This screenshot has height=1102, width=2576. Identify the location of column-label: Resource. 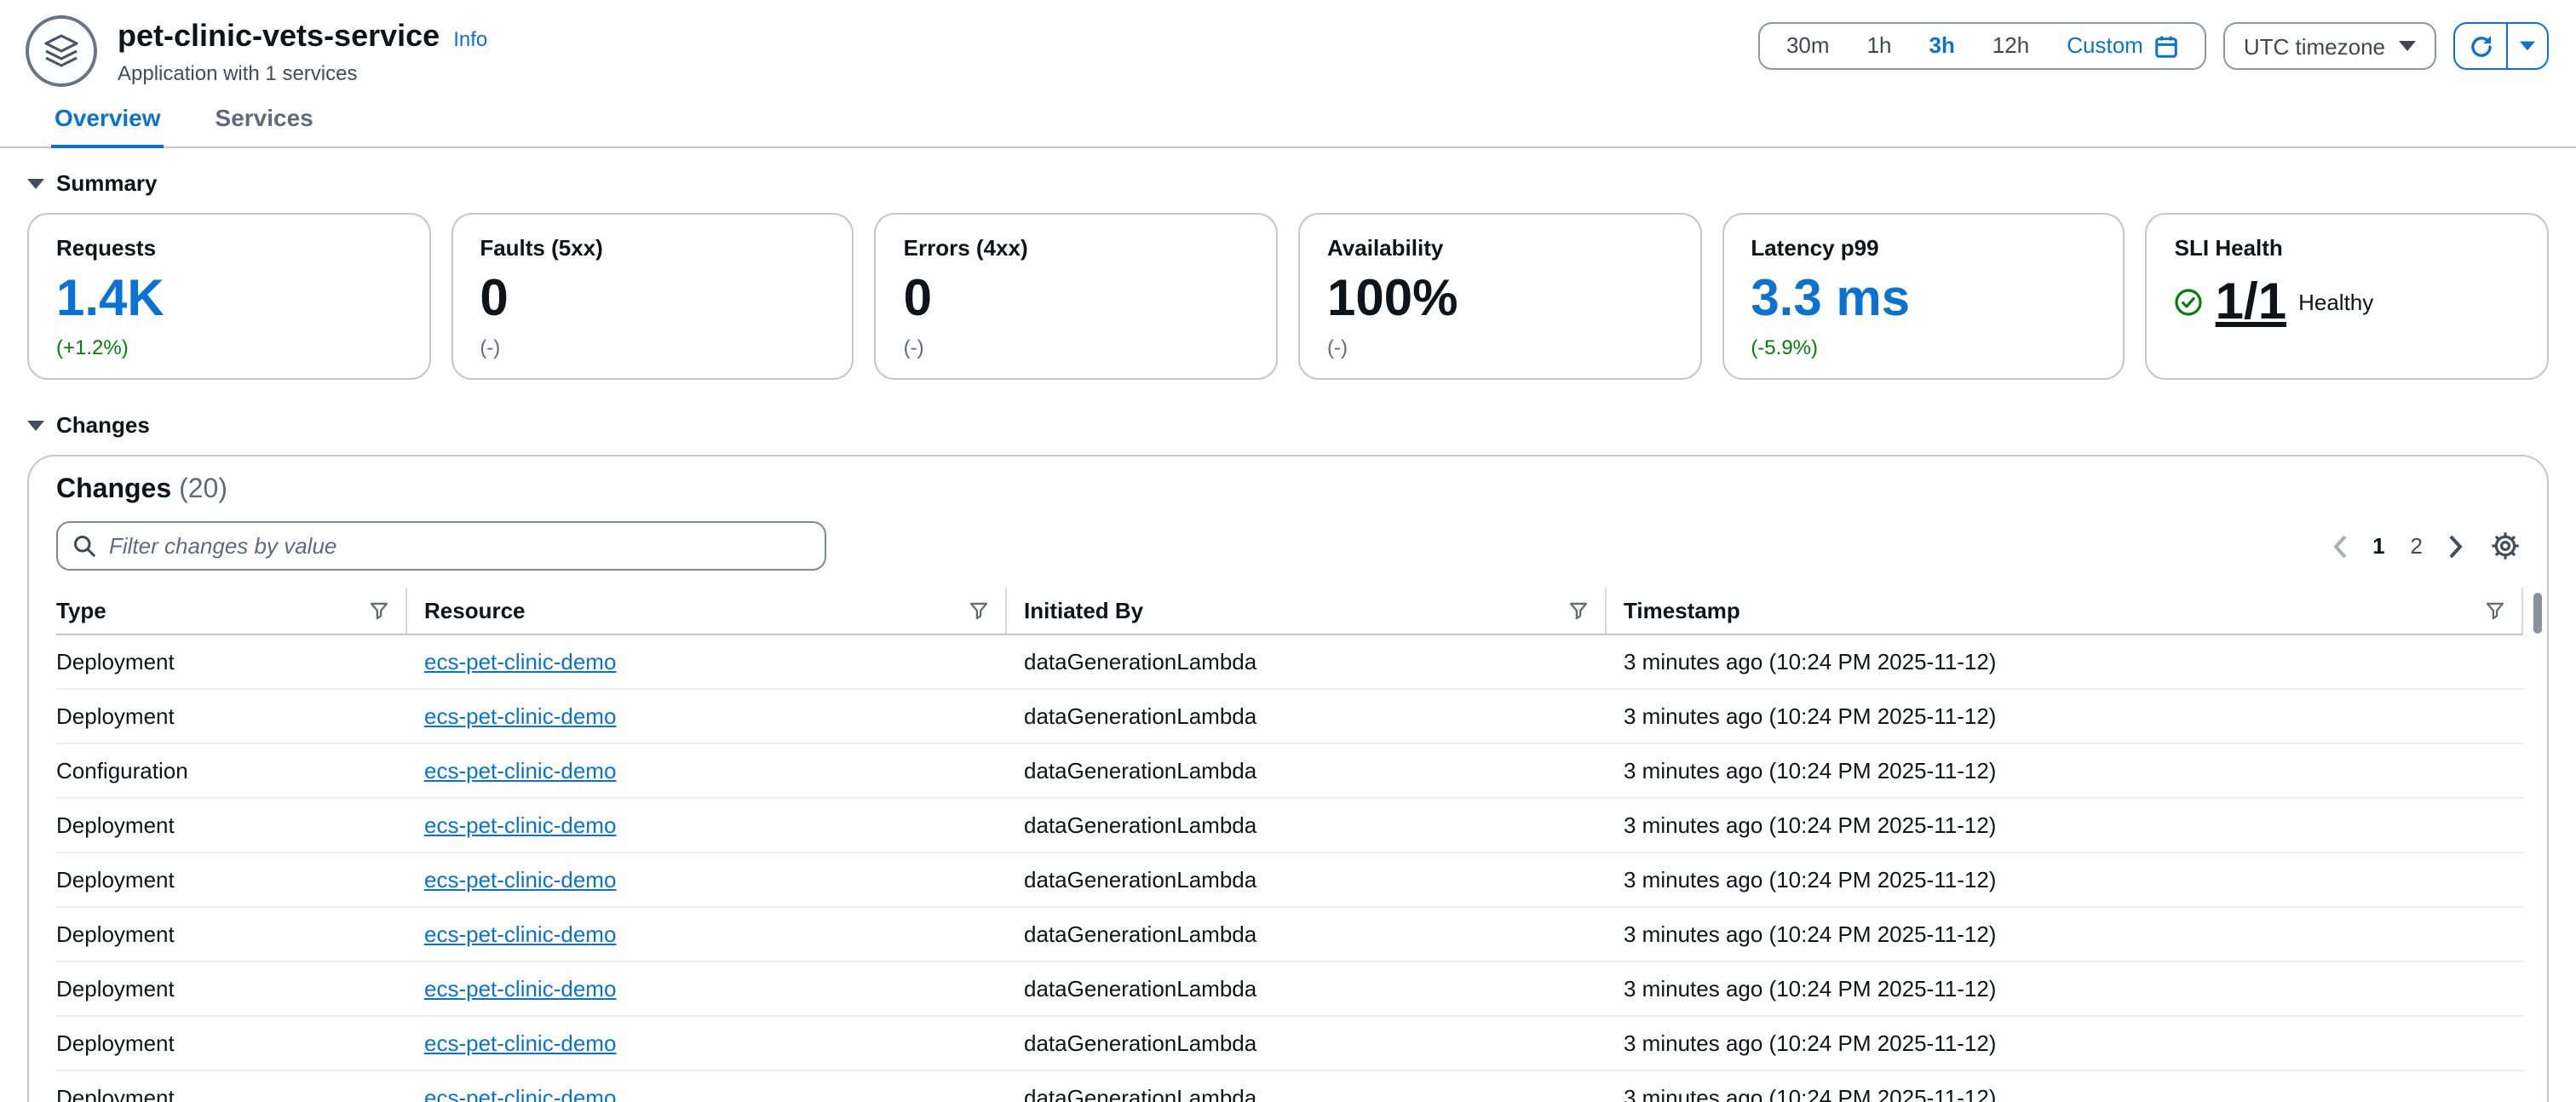
(475, 611).